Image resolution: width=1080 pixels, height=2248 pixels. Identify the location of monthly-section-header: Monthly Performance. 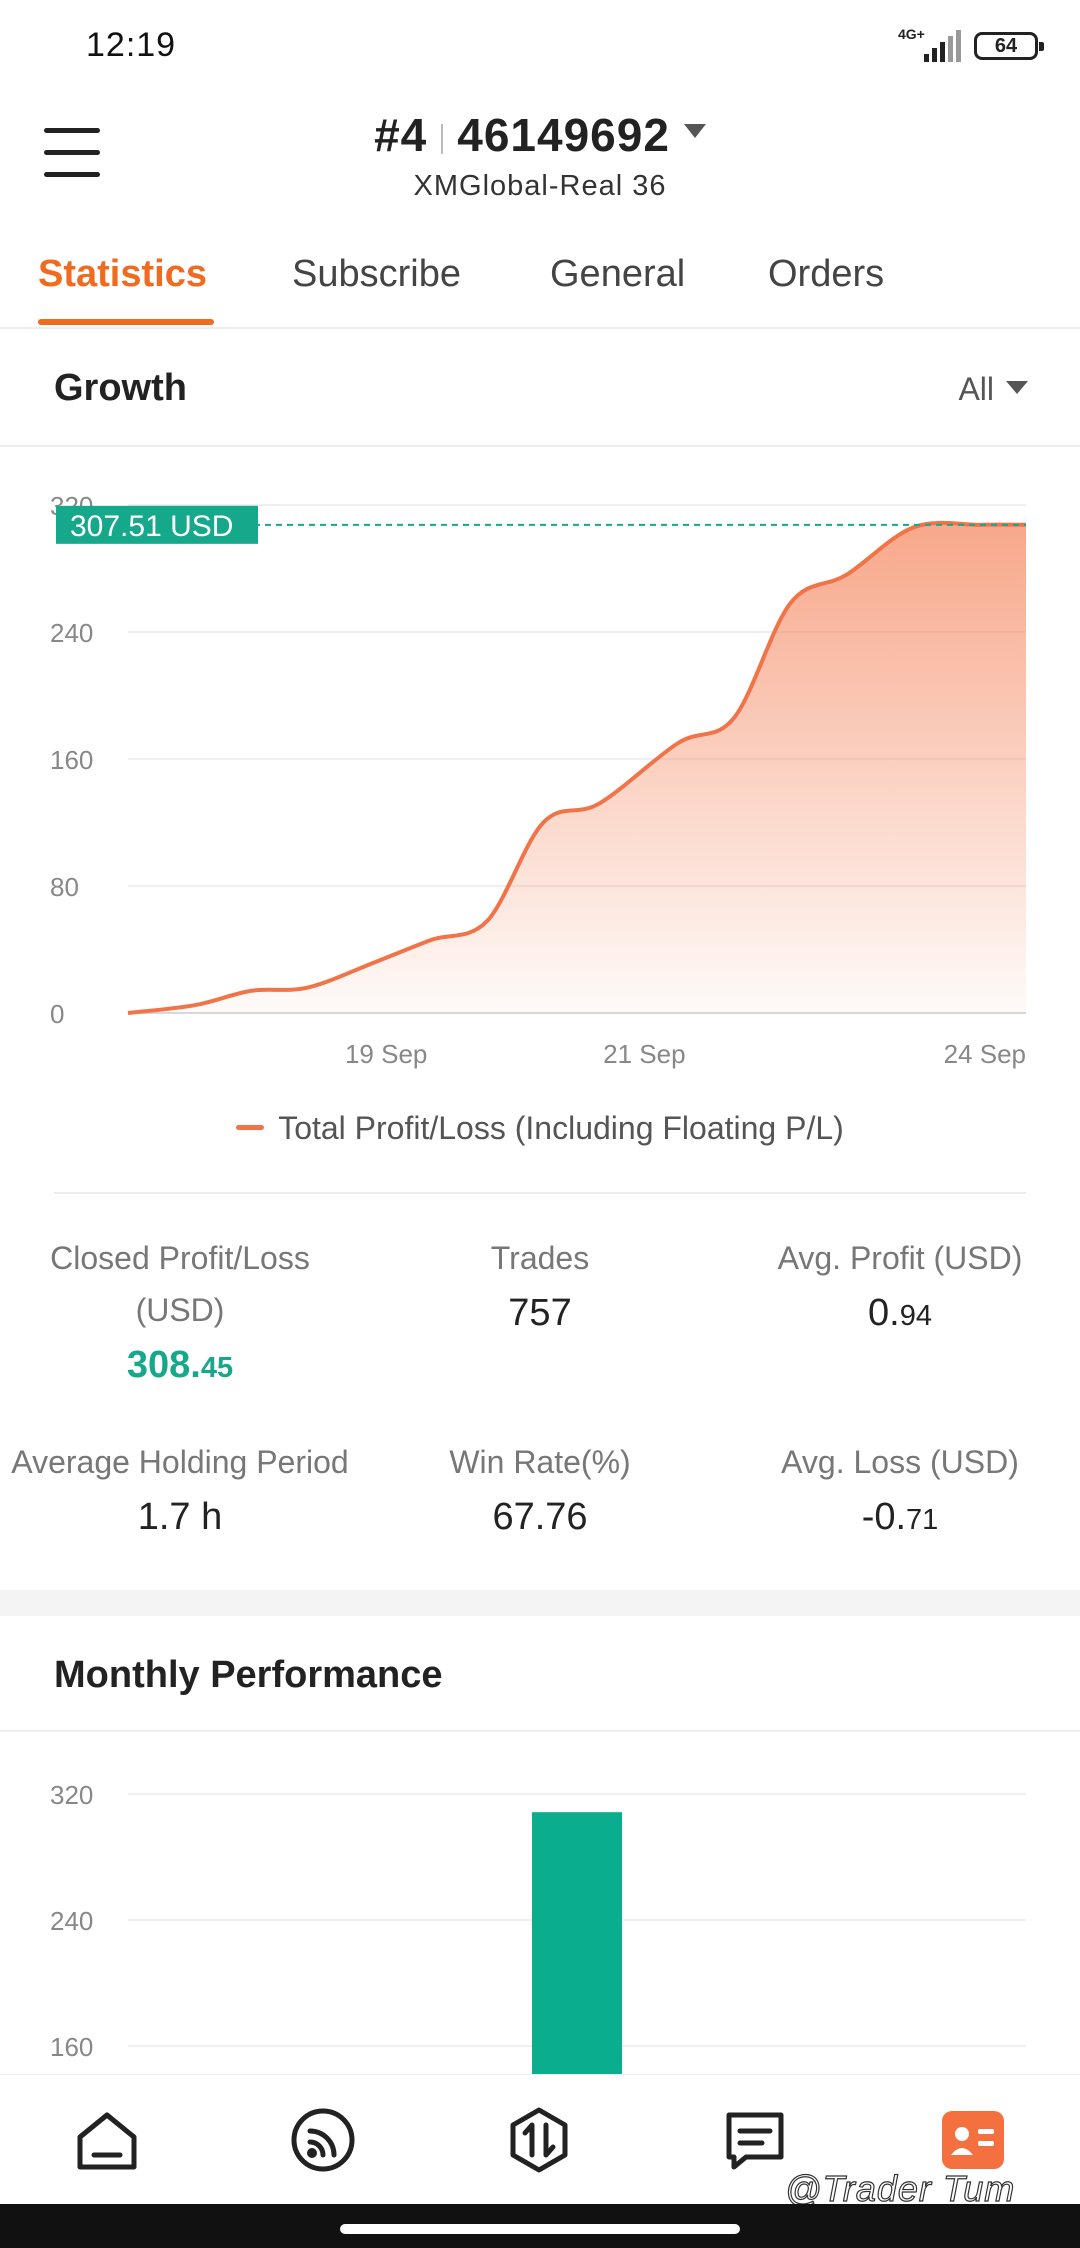
(540, 1674).